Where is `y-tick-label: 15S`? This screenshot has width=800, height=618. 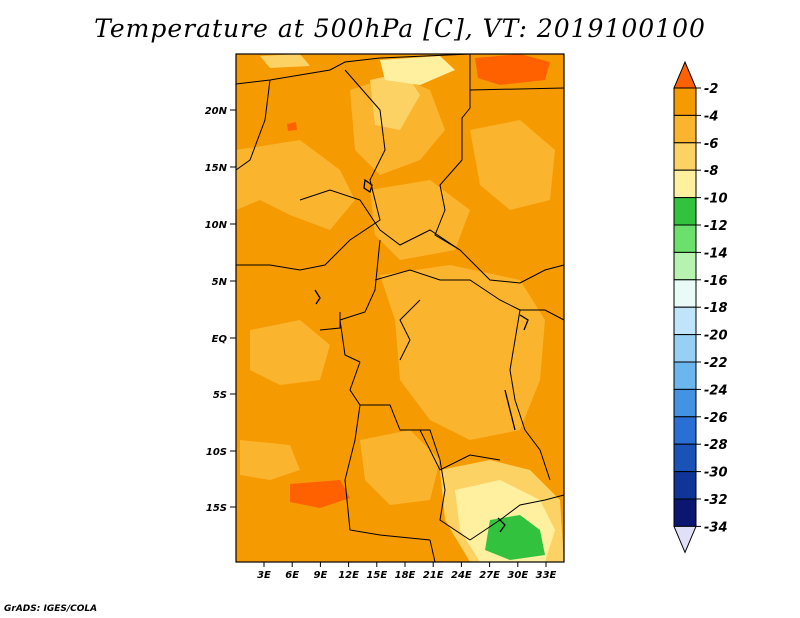
y-tick-label: 15S is located at coordinates (216, 508).